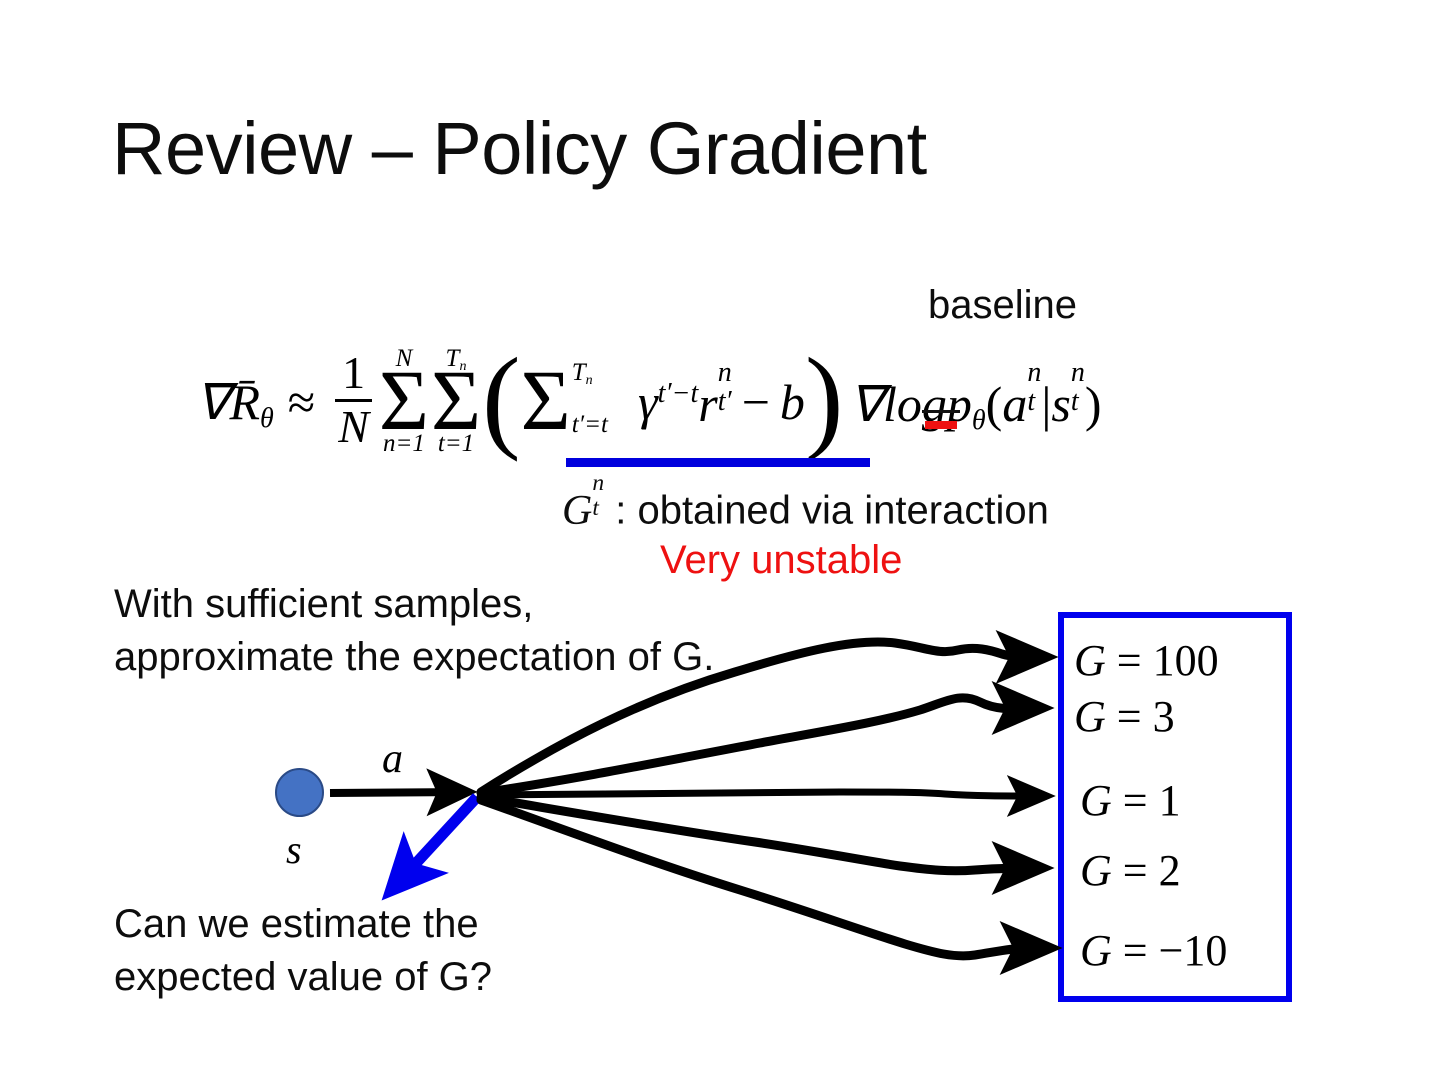 The height and width of the screenshot is (1080, 1440). I want to click on inner-sum-limits: Tn t′=t, so click(589, 398).